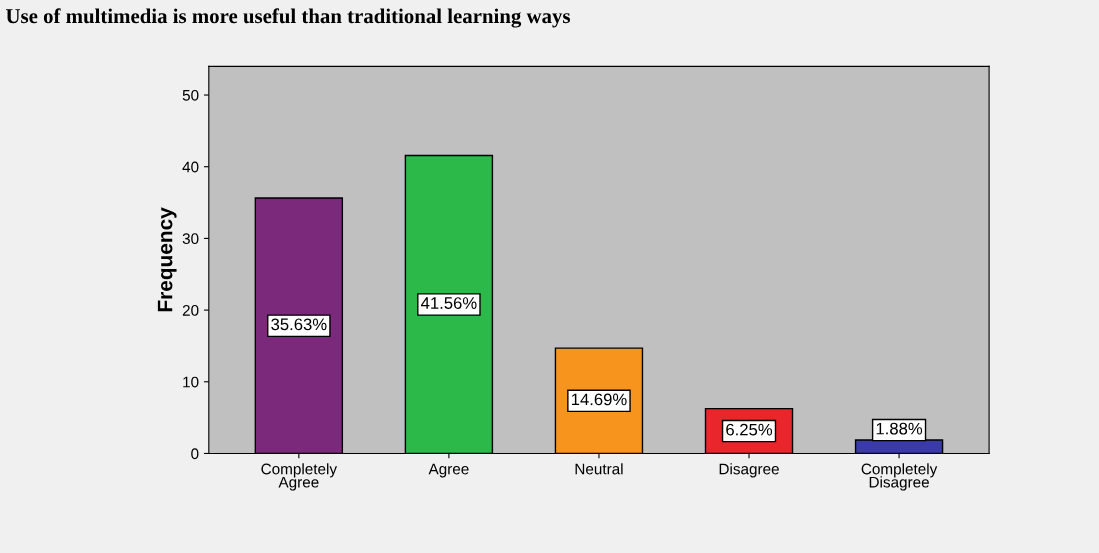 The height and width of the screenshot is (553, 1099). Describe the element at coordinates (190, 310) in the screenshot. I see `y-tick-label: 20` at that location.